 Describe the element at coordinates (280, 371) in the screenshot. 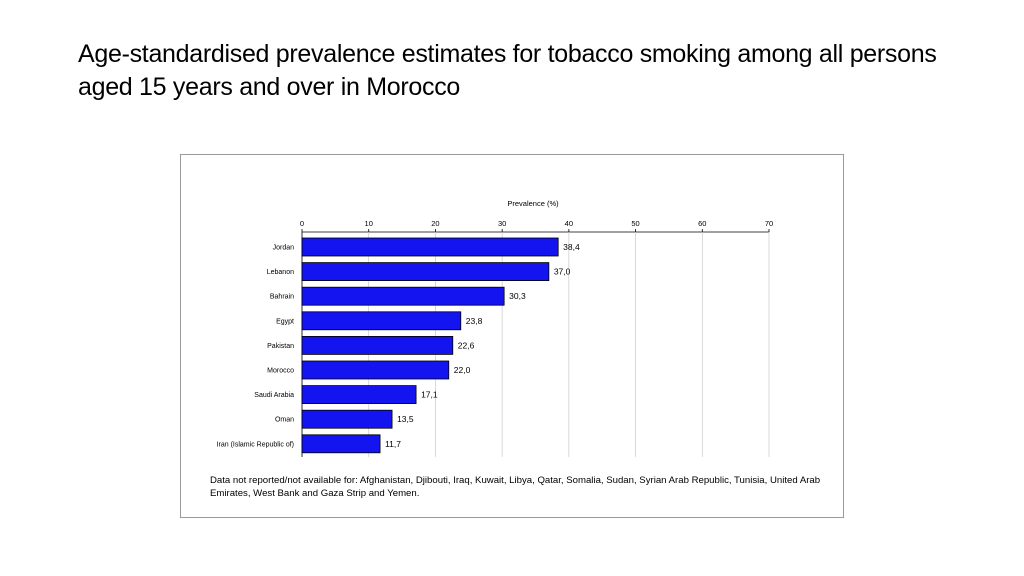

I see `category-label: Morocco` at that location.